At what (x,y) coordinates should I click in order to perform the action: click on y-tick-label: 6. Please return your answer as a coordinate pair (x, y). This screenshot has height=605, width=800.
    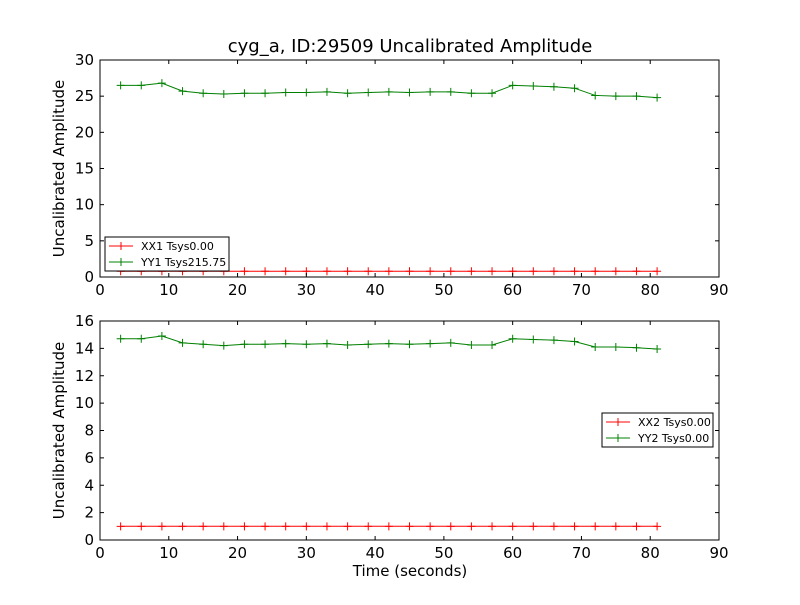
    Looking at the image, I should click on (89, 458).